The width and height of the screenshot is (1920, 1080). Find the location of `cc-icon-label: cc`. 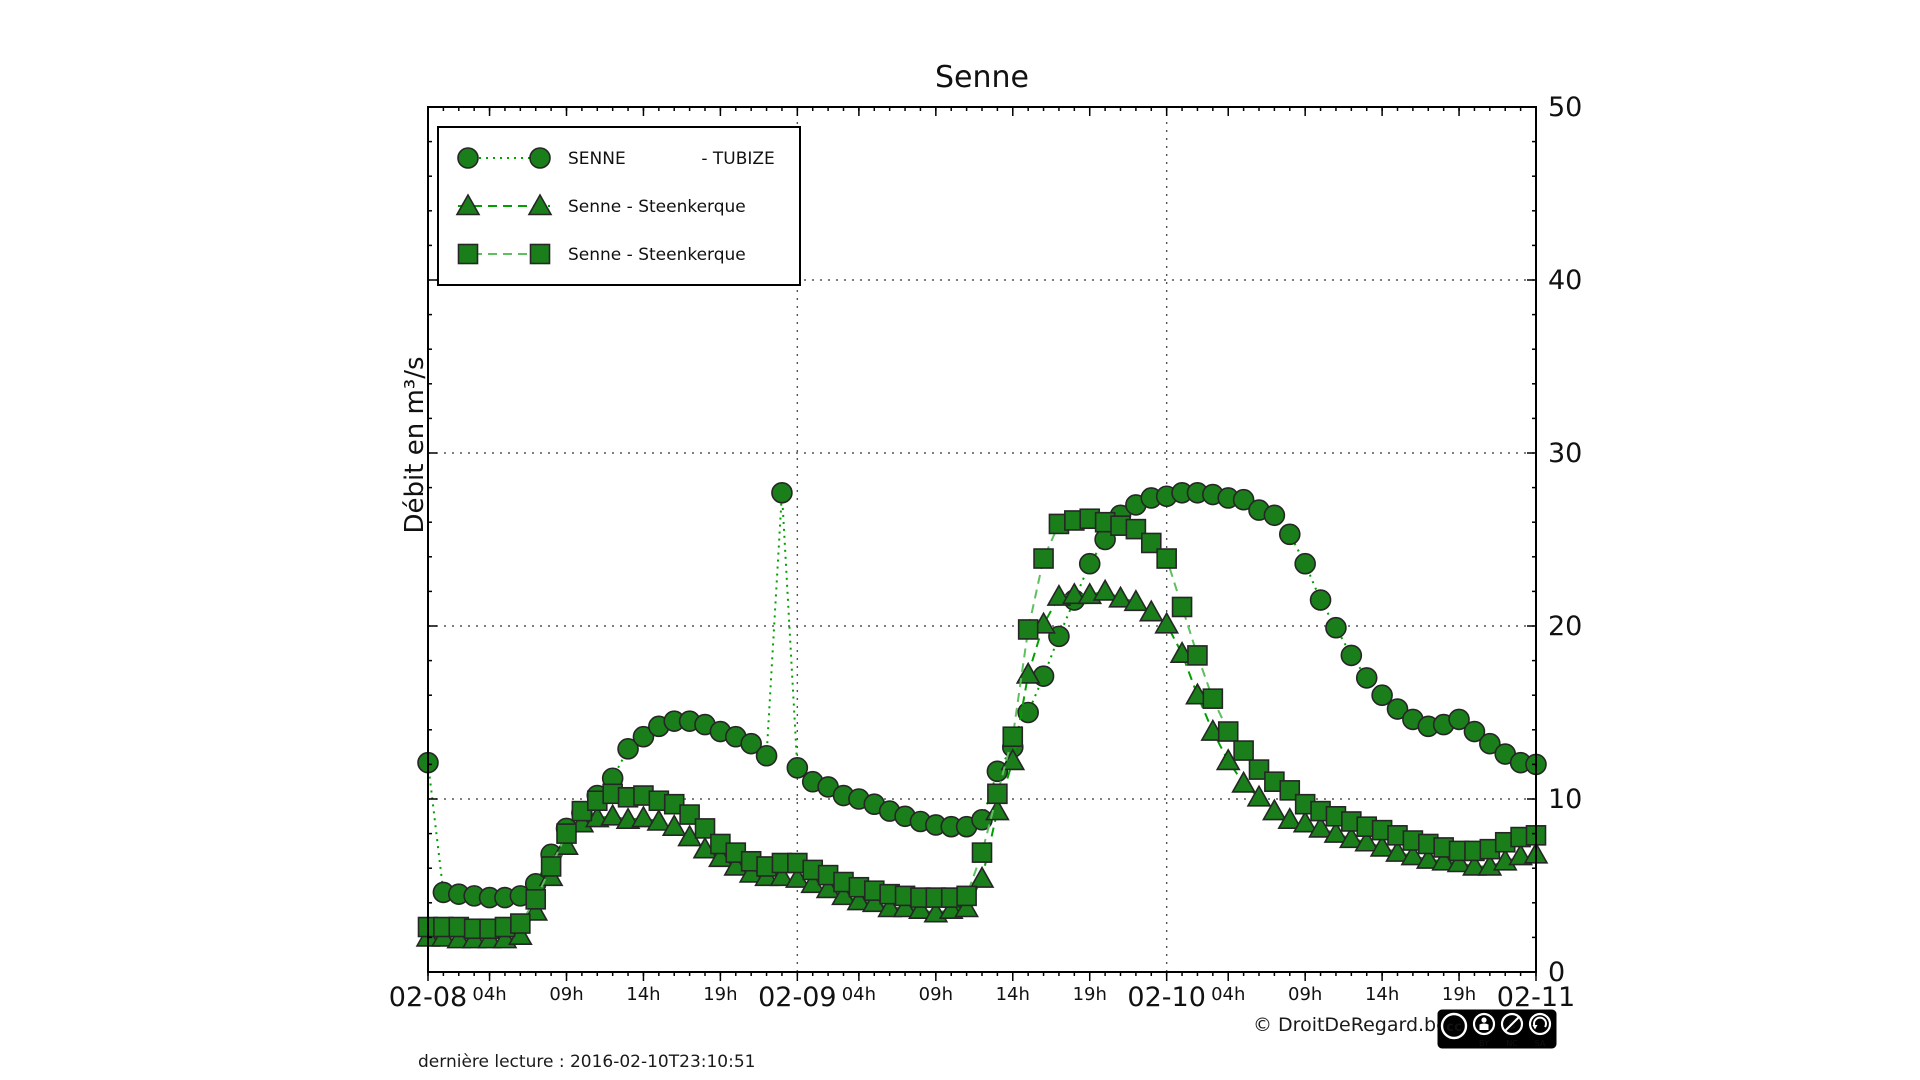

cc-icon-label: cc is located at coordinates (1453, 1027).